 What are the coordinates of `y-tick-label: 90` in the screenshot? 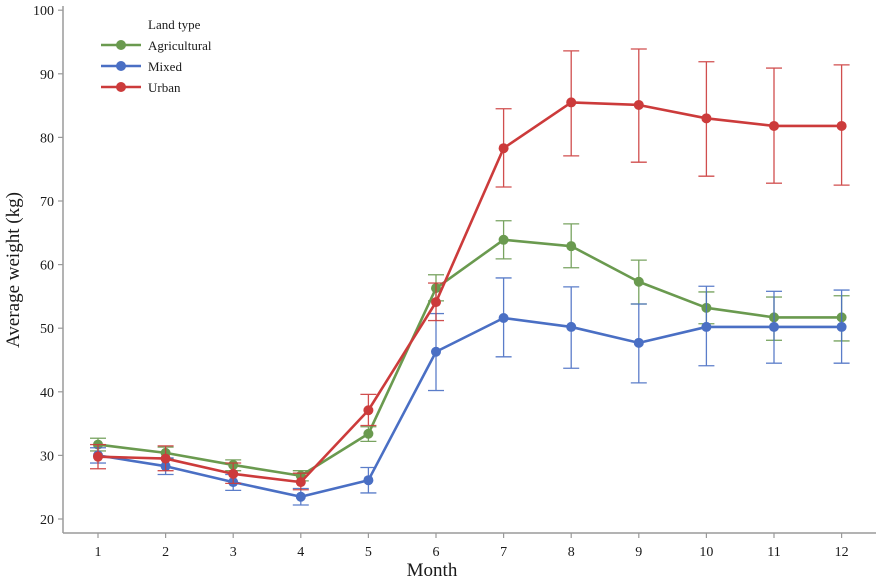 It's located at (47, 75).